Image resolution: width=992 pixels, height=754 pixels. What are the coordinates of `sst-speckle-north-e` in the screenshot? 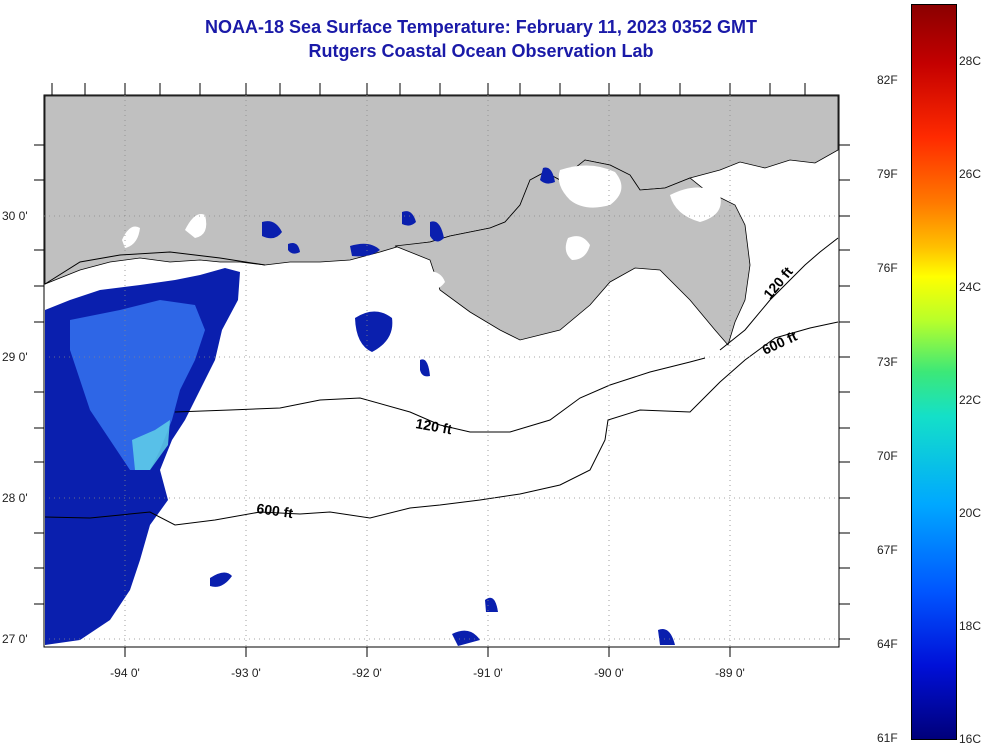 It's located at (547, 175).